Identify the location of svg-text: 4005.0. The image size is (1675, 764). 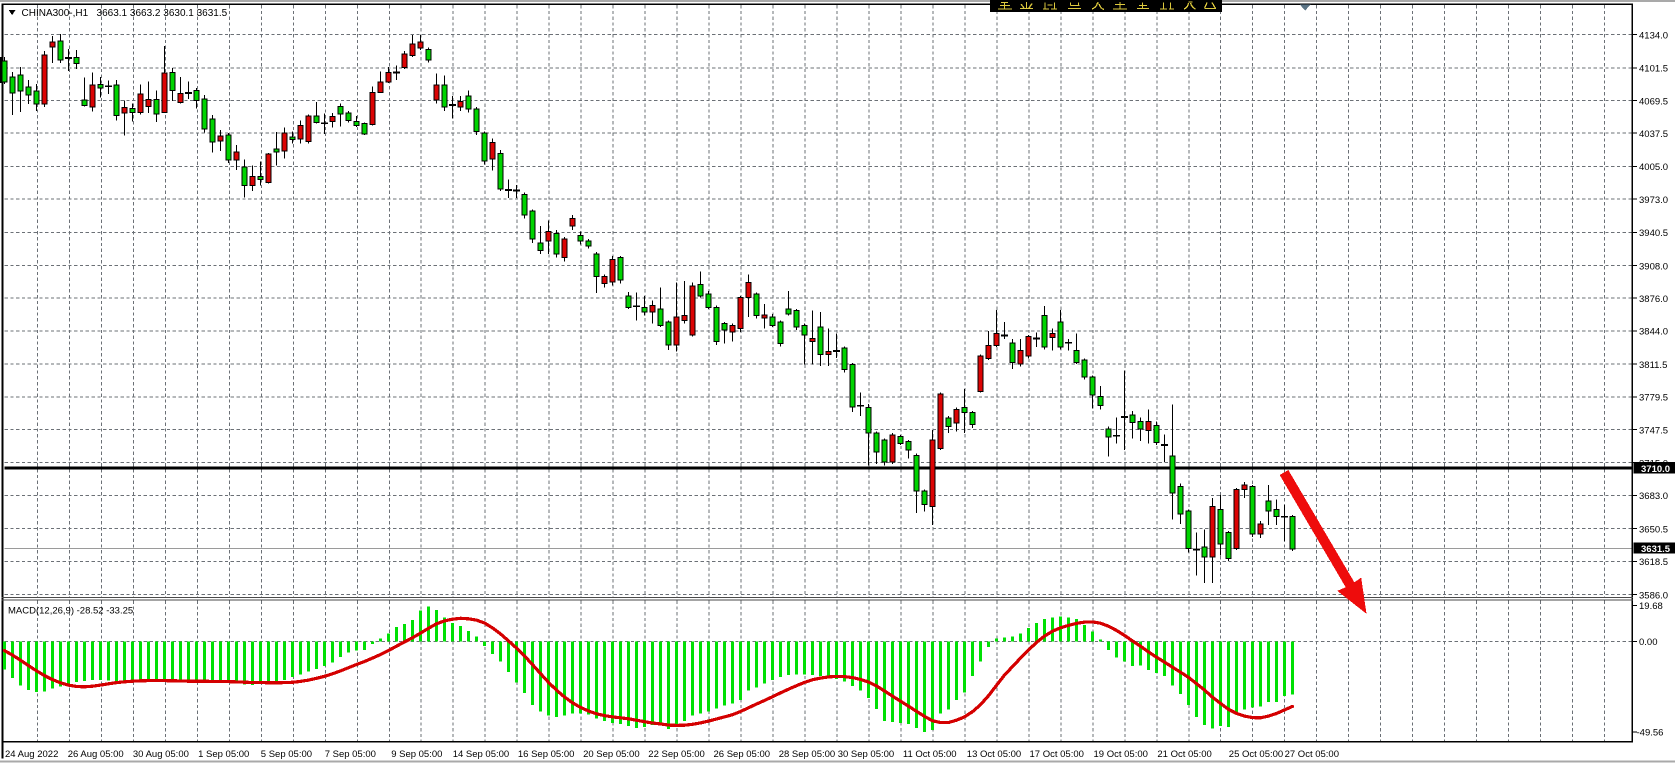
(1653, 167).